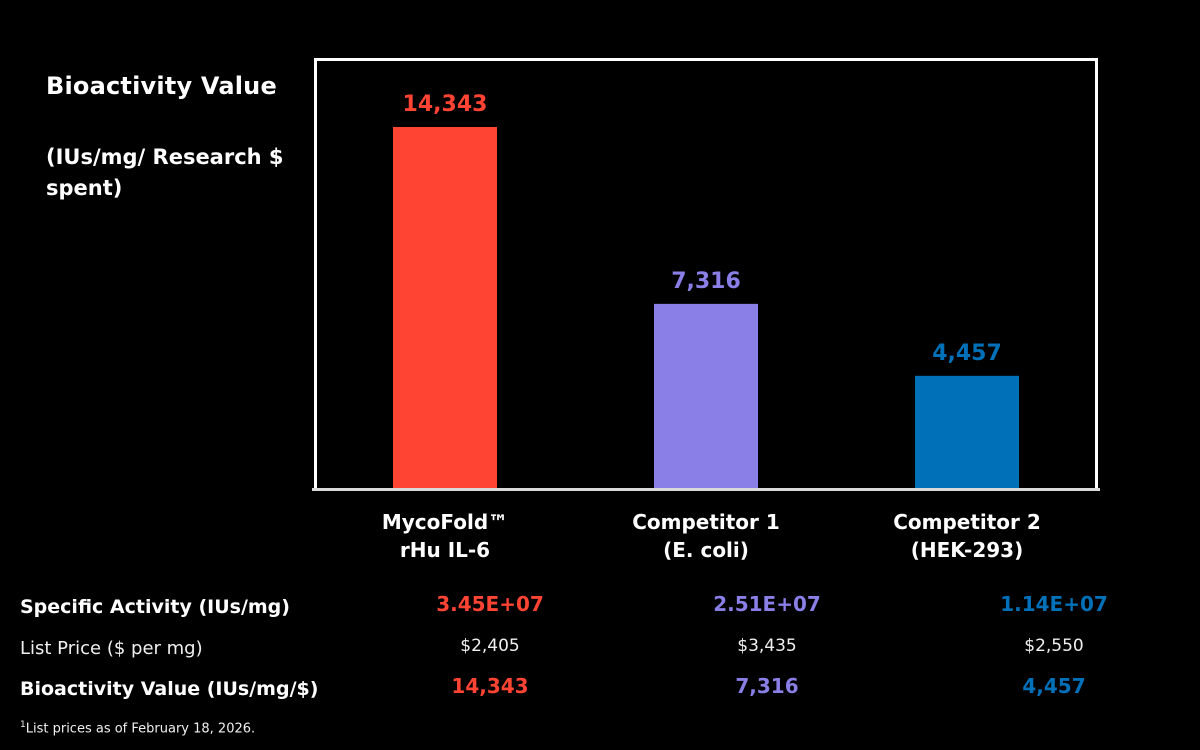 The height and width of the screenshot is (750, 1200). What do you see at coordinates (706, 536) in the screenshot?
I see `x-label-competitor-1: Competitor 1 (E. coli)` at bounding box center [706, 536].